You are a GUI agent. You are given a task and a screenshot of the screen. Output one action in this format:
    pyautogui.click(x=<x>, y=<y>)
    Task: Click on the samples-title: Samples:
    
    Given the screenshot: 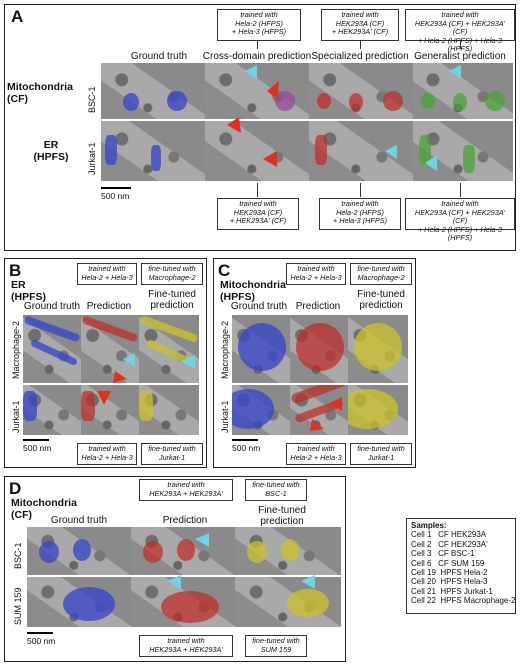 What is the action you would take?
    pyautogui.click(x=429, y=525)
    